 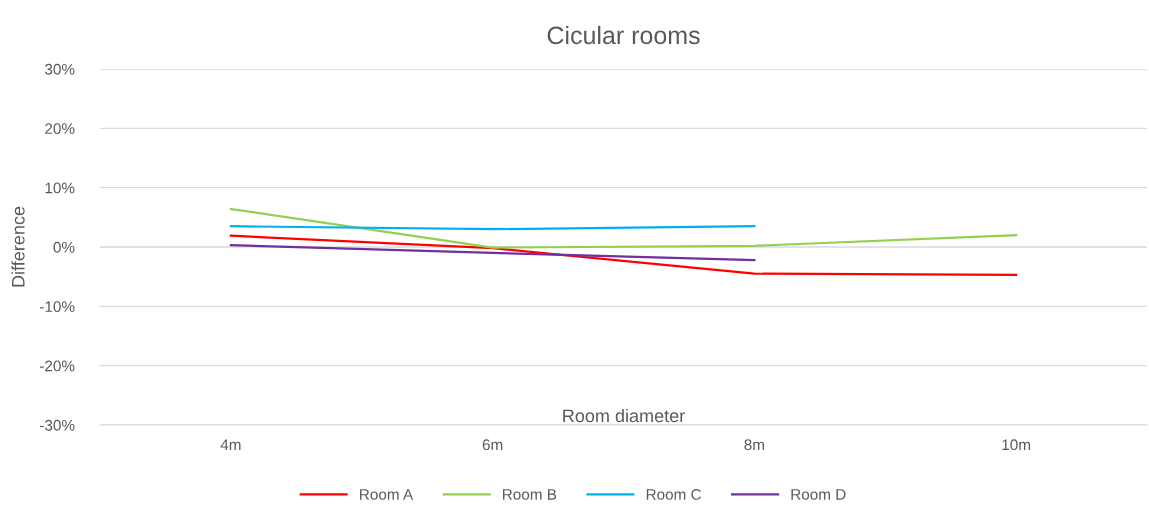 What do you see at coordinates (57, 366) in the screenshot?
I see `y-tick-label: -20%` at bounding box center [57, 366].